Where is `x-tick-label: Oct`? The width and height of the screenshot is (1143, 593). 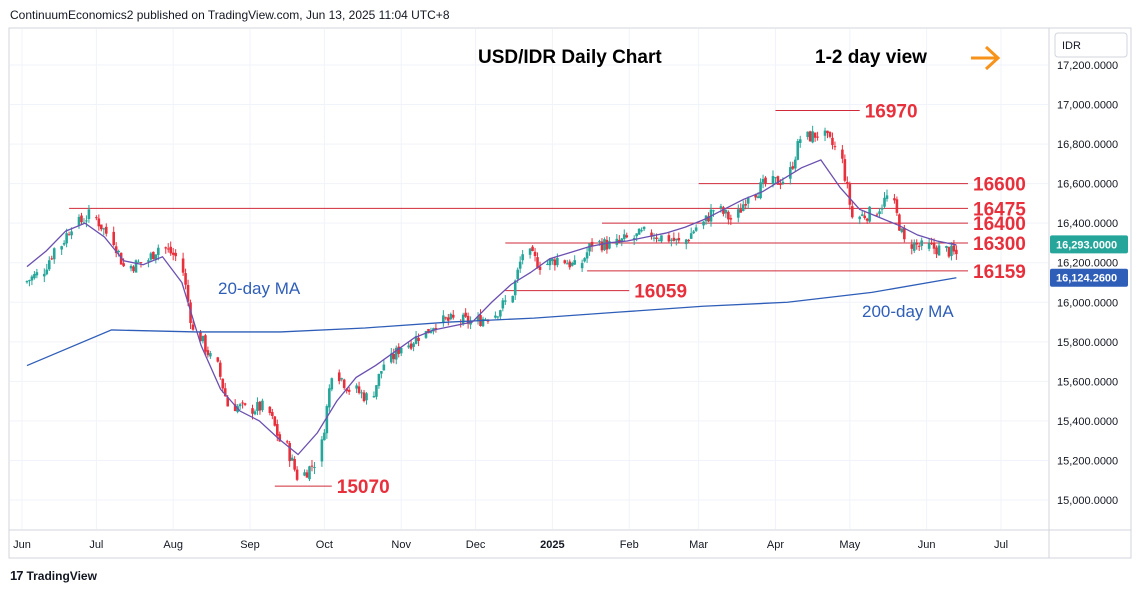
x-tick-label: Oct is located at coordinates (324, 545).